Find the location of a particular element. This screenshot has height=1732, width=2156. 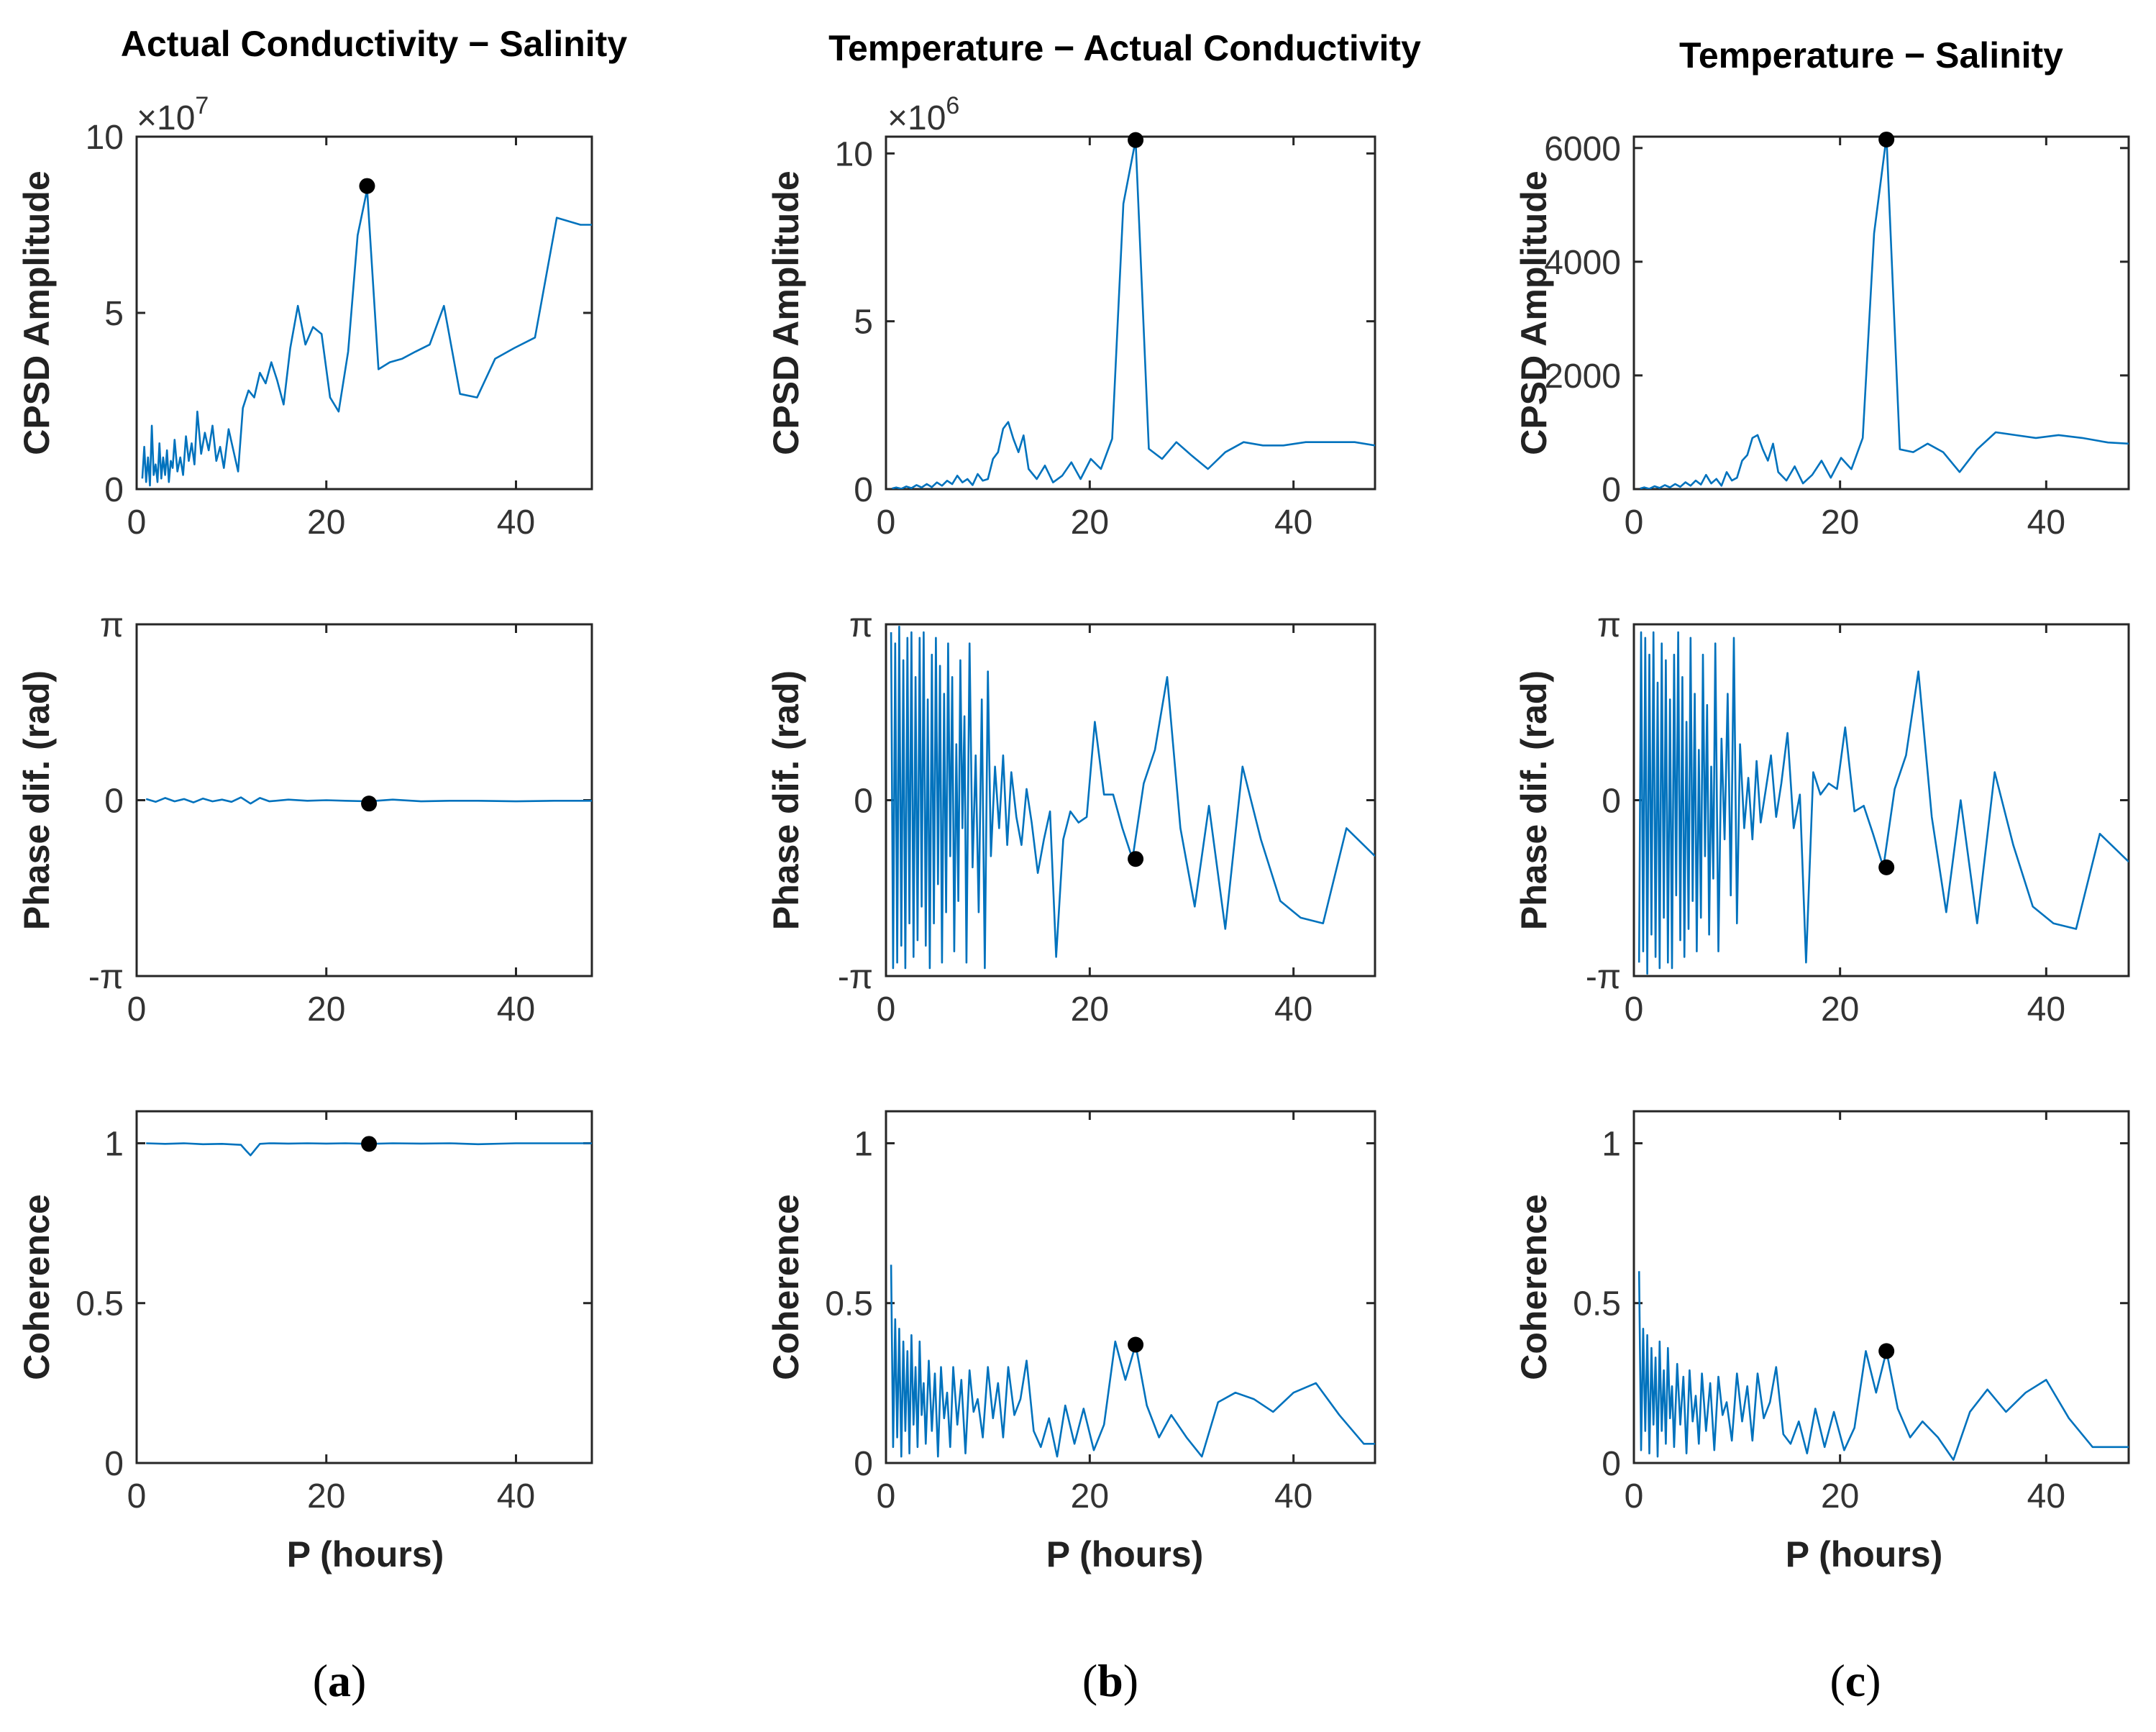

panel-c-coherence: 0 20 40 0 0.5 1 Coherence is located at coordinates (1822, 1313).